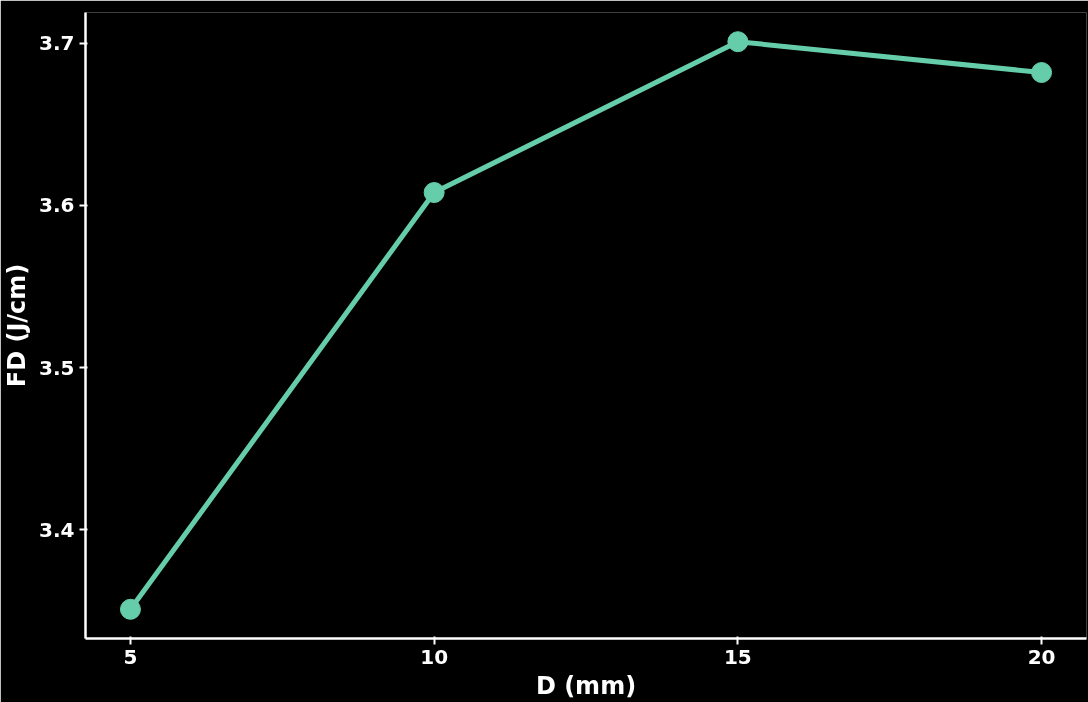 Image resolution: width=1088 pixels, height=702 pixels. Describe the element at coordinates (1041, 656) in the screenshot. I see `x-tick-label: 20` at that location.